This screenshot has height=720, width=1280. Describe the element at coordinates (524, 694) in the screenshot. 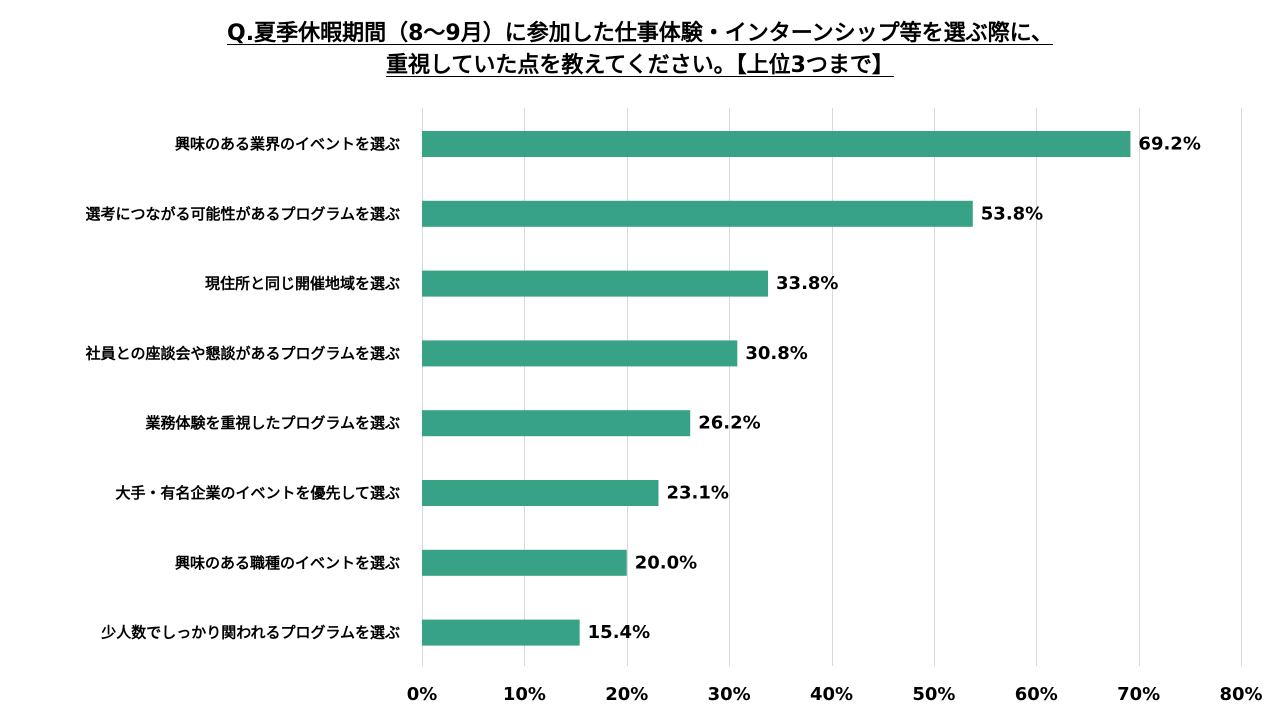

I see `x-tick-label: 10%` at that location.